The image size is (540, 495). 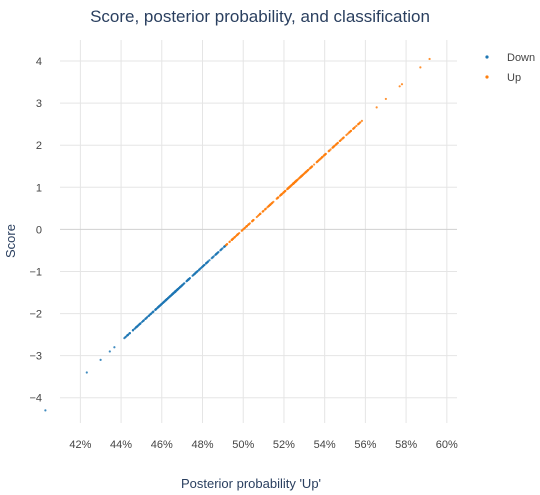 What do you see at coordinates (365, 445) in the screenshot?
I see `x-tick-label: 56%` at bounding box center [365, 445].